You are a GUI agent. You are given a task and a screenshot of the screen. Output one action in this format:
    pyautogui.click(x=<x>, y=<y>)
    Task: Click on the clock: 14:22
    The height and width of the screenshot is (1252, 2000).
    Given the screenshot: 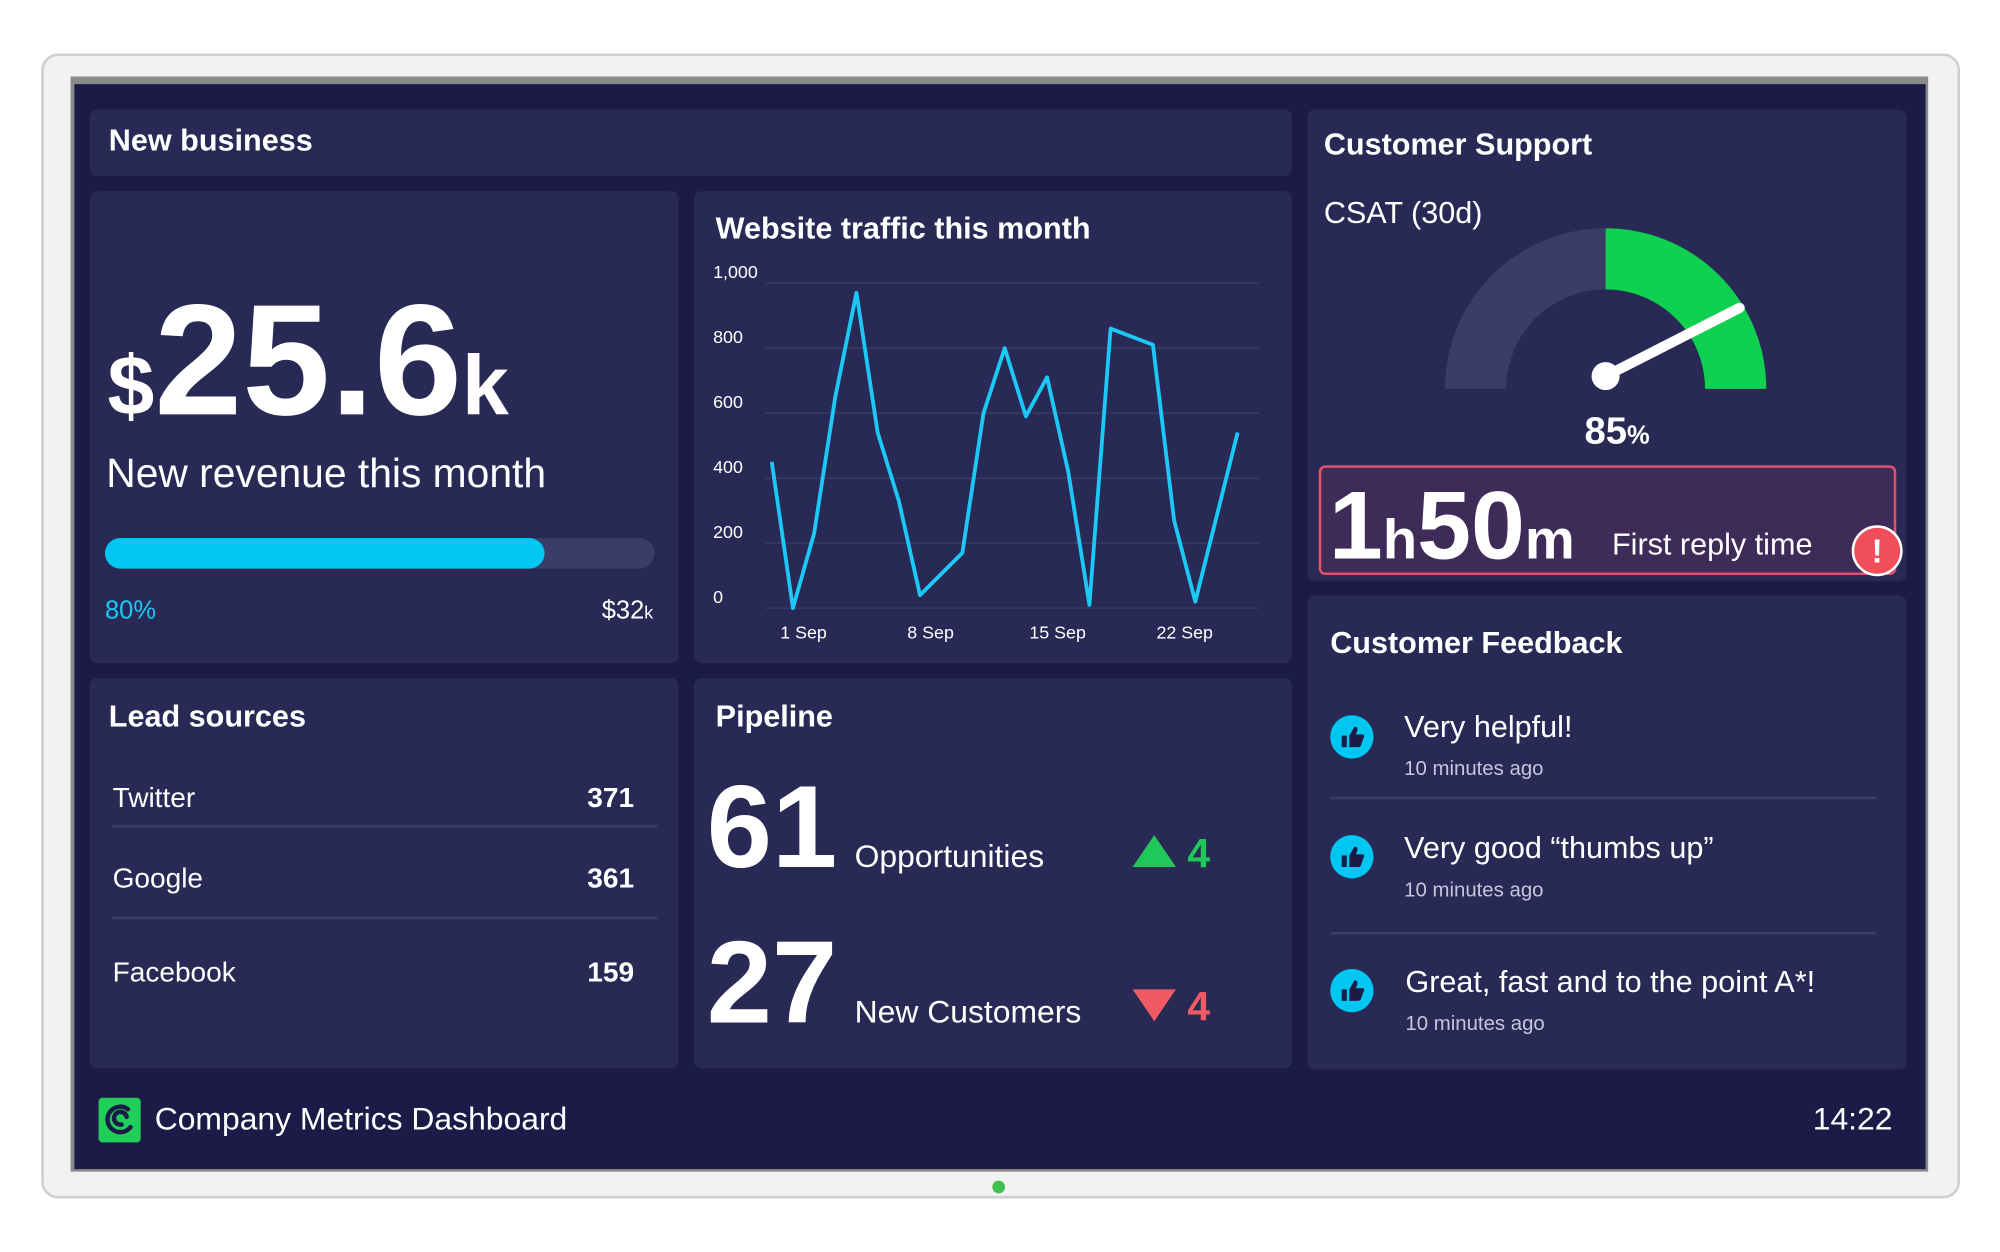 What is the action you would take?
    pyautogui.click(x=1853, y=1119)
    